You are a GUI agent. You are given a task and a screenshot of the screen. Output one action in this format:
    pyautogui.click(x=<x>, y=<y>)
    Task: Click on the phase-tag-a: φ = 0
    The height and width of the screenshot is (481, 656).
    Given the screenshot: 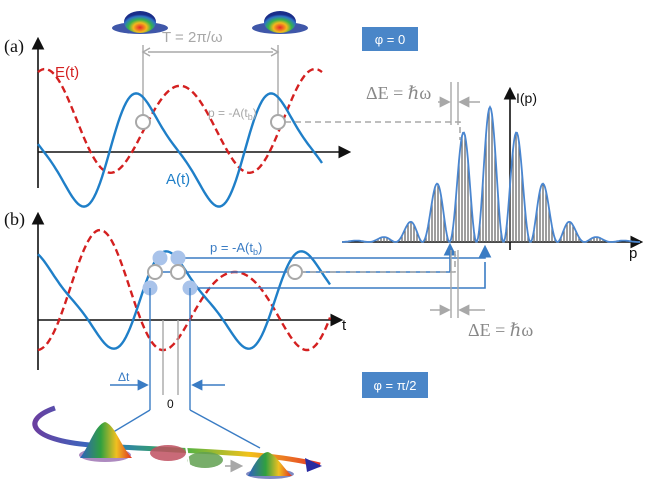 What is the action you would take?
    pyautogui.click(x=390, y=39)
    